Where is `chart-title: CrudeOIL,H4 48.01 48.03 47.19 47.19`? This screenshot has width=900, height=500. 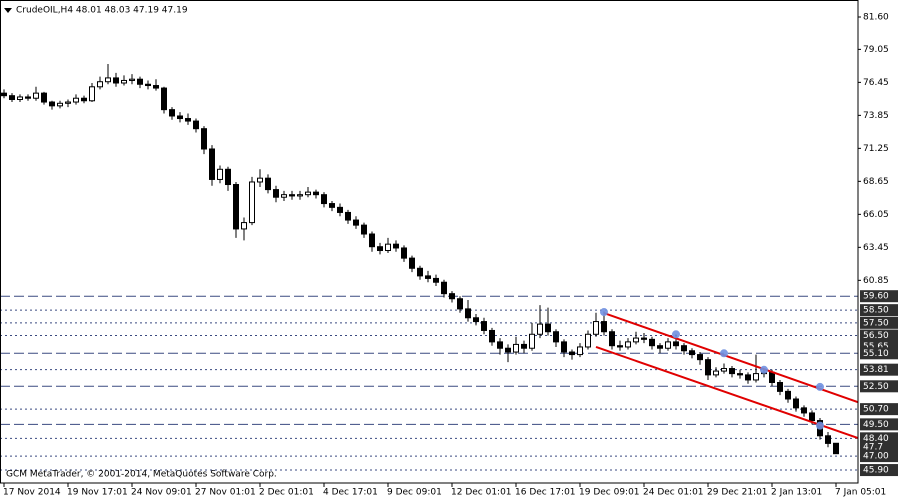
chart-title: CrudeOIL,H4 48.01 48.03 47.19 47.19 is located at coordinates (102, 11).